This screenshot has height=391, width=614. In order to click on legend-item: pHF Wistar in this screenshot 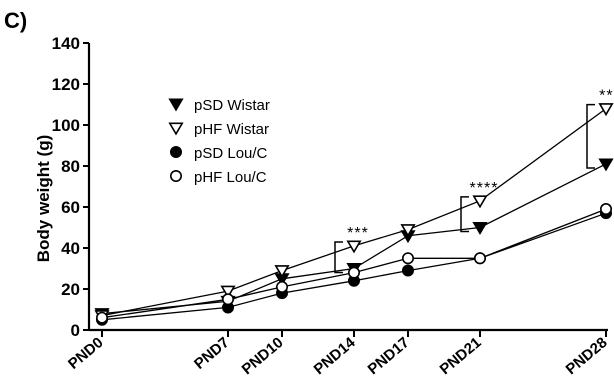, I will do `click(218, 129)`.